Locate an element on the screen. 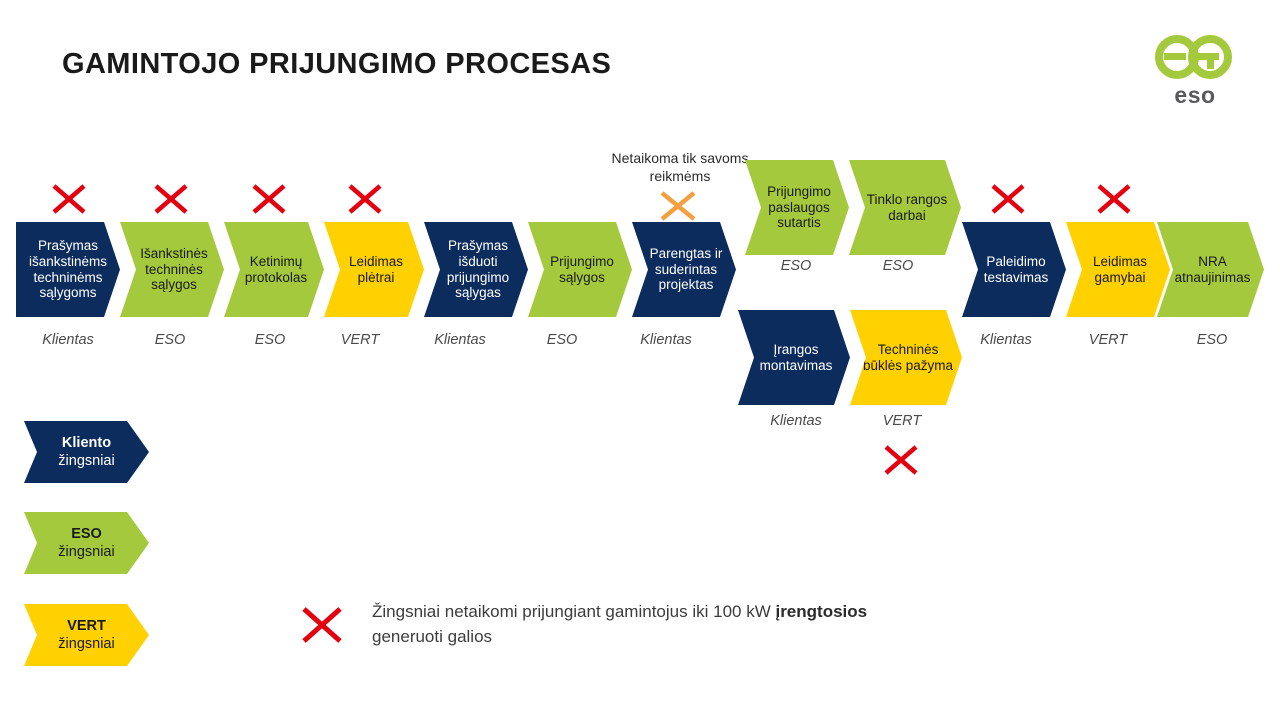 The image size is (1280, 720). process-step: Prijungimo sąlygos is located at coordinates (580, 269).